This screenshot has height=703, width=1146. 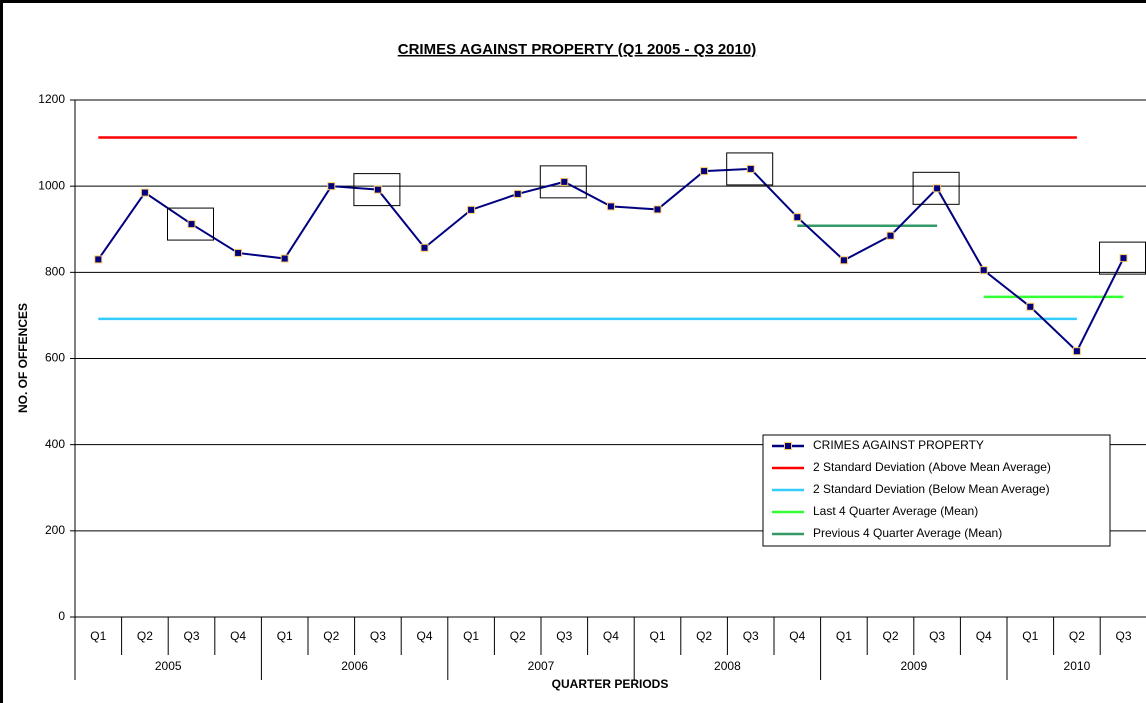 I want to click on x-group-label: 2007, so click(x=541, y=666).